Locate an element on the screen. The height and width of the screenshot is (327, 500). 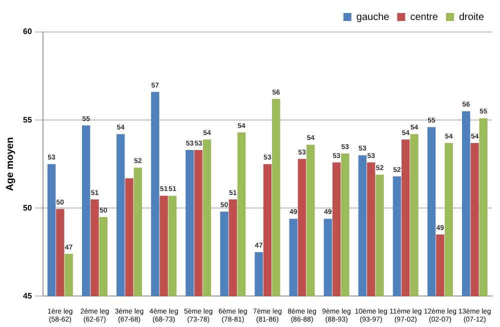
legend-label: droite is located at coordinates (471, 17).